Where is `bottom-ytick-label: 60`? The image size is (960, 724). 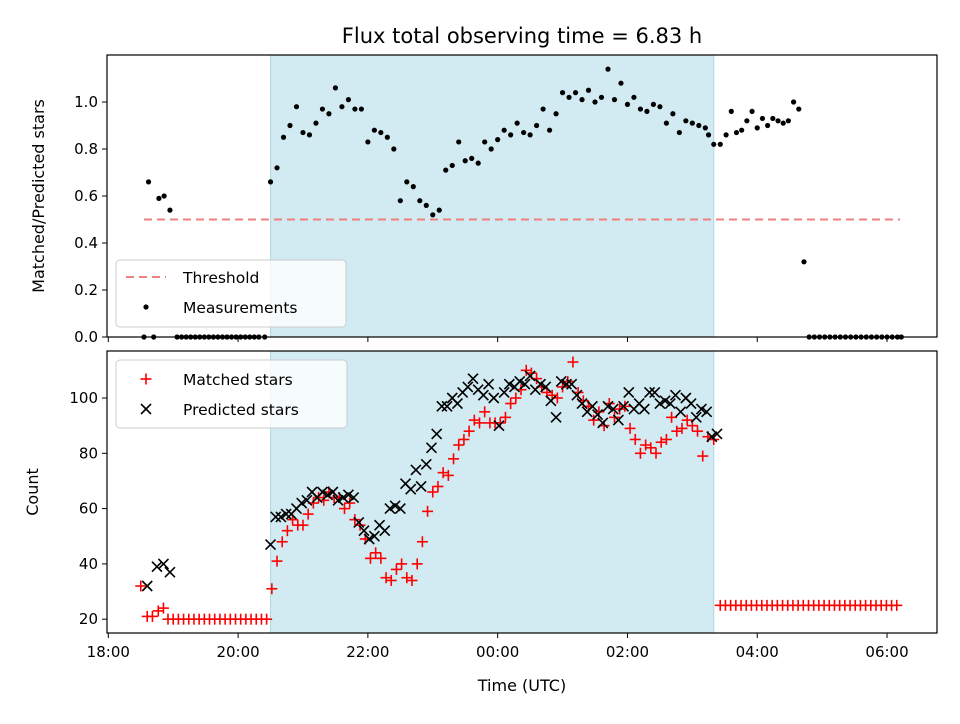 bottom-ytick-label: 60 is located at coordinates (88, 509).